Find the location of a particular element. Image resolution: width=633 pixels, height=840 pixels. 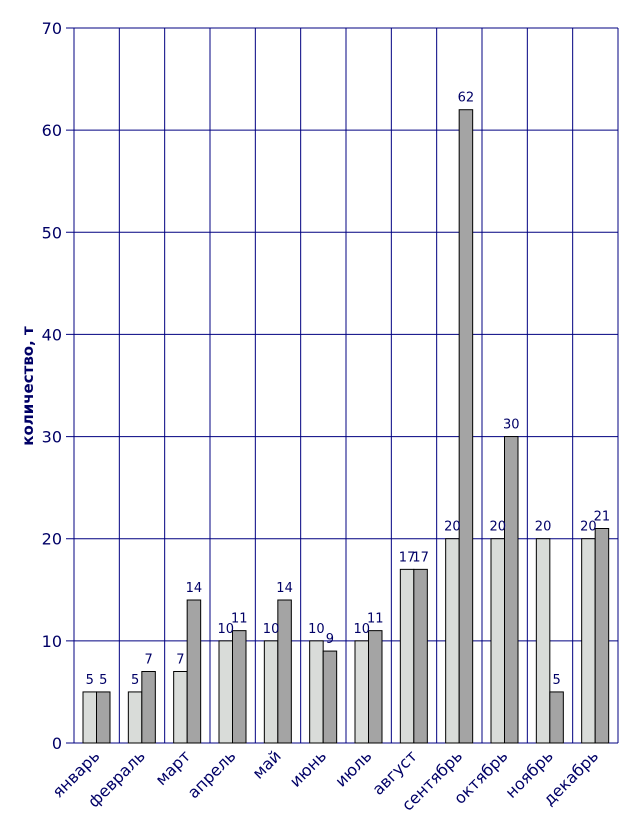

y-tick-label: 20 is located at coordinates (52, 539).